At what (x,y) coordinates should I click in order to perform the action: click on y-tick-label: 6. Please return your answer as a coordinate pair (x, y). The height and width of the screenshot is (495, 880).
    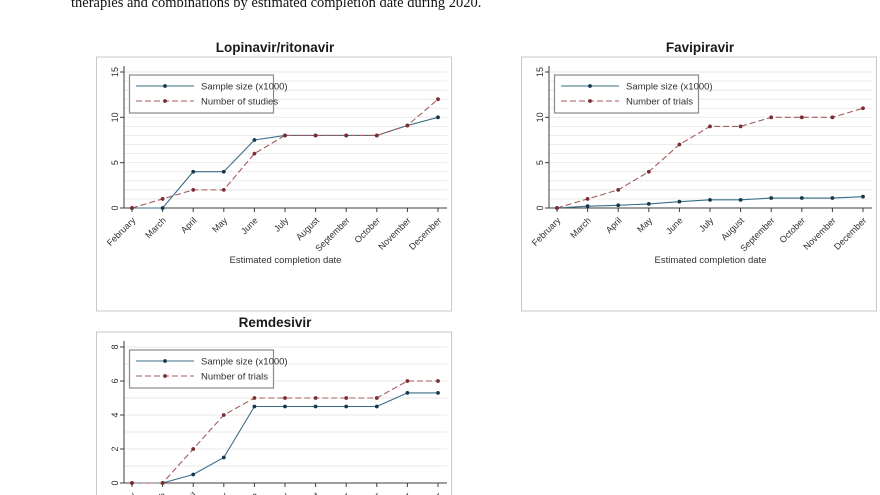
    Looking at the image, I should click on (115, 380).